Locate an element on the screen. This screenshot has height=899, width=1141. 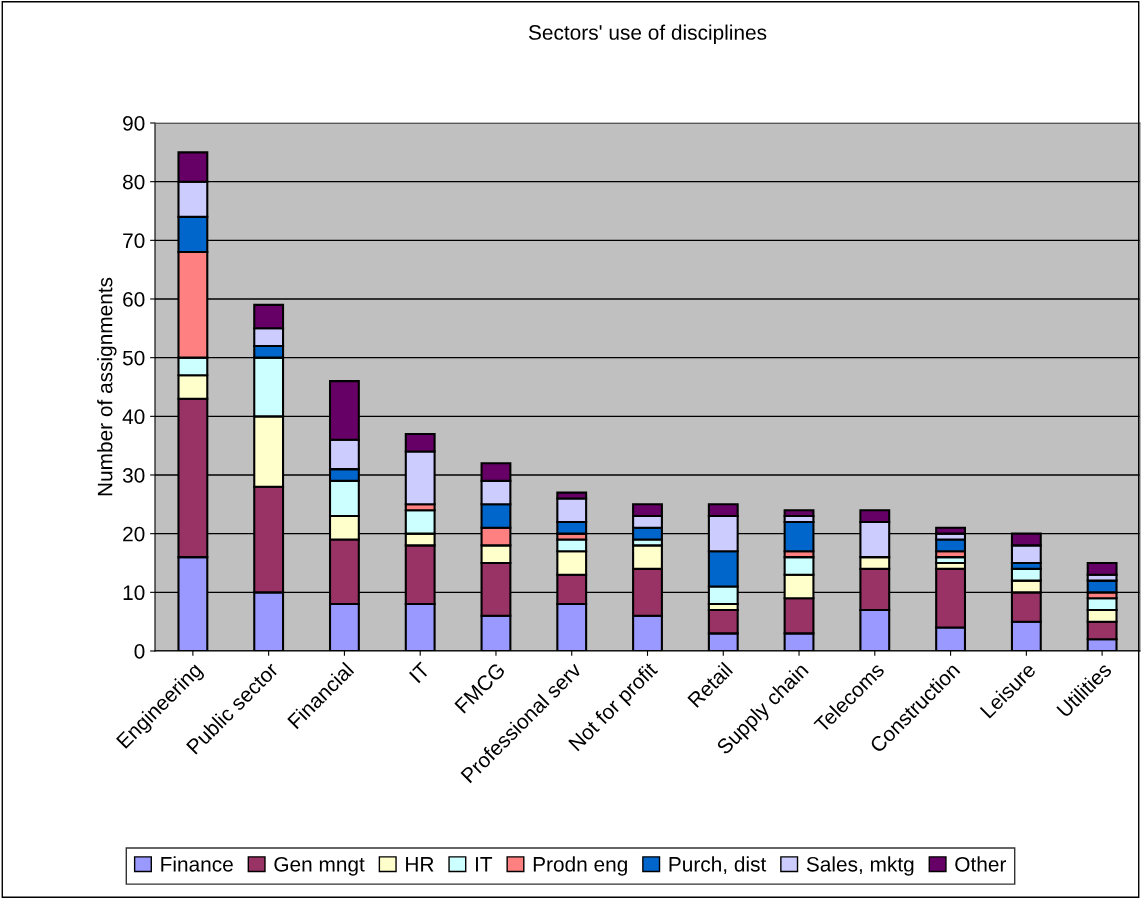
y-tick-label: 60 is located at coordinates (134, 299).